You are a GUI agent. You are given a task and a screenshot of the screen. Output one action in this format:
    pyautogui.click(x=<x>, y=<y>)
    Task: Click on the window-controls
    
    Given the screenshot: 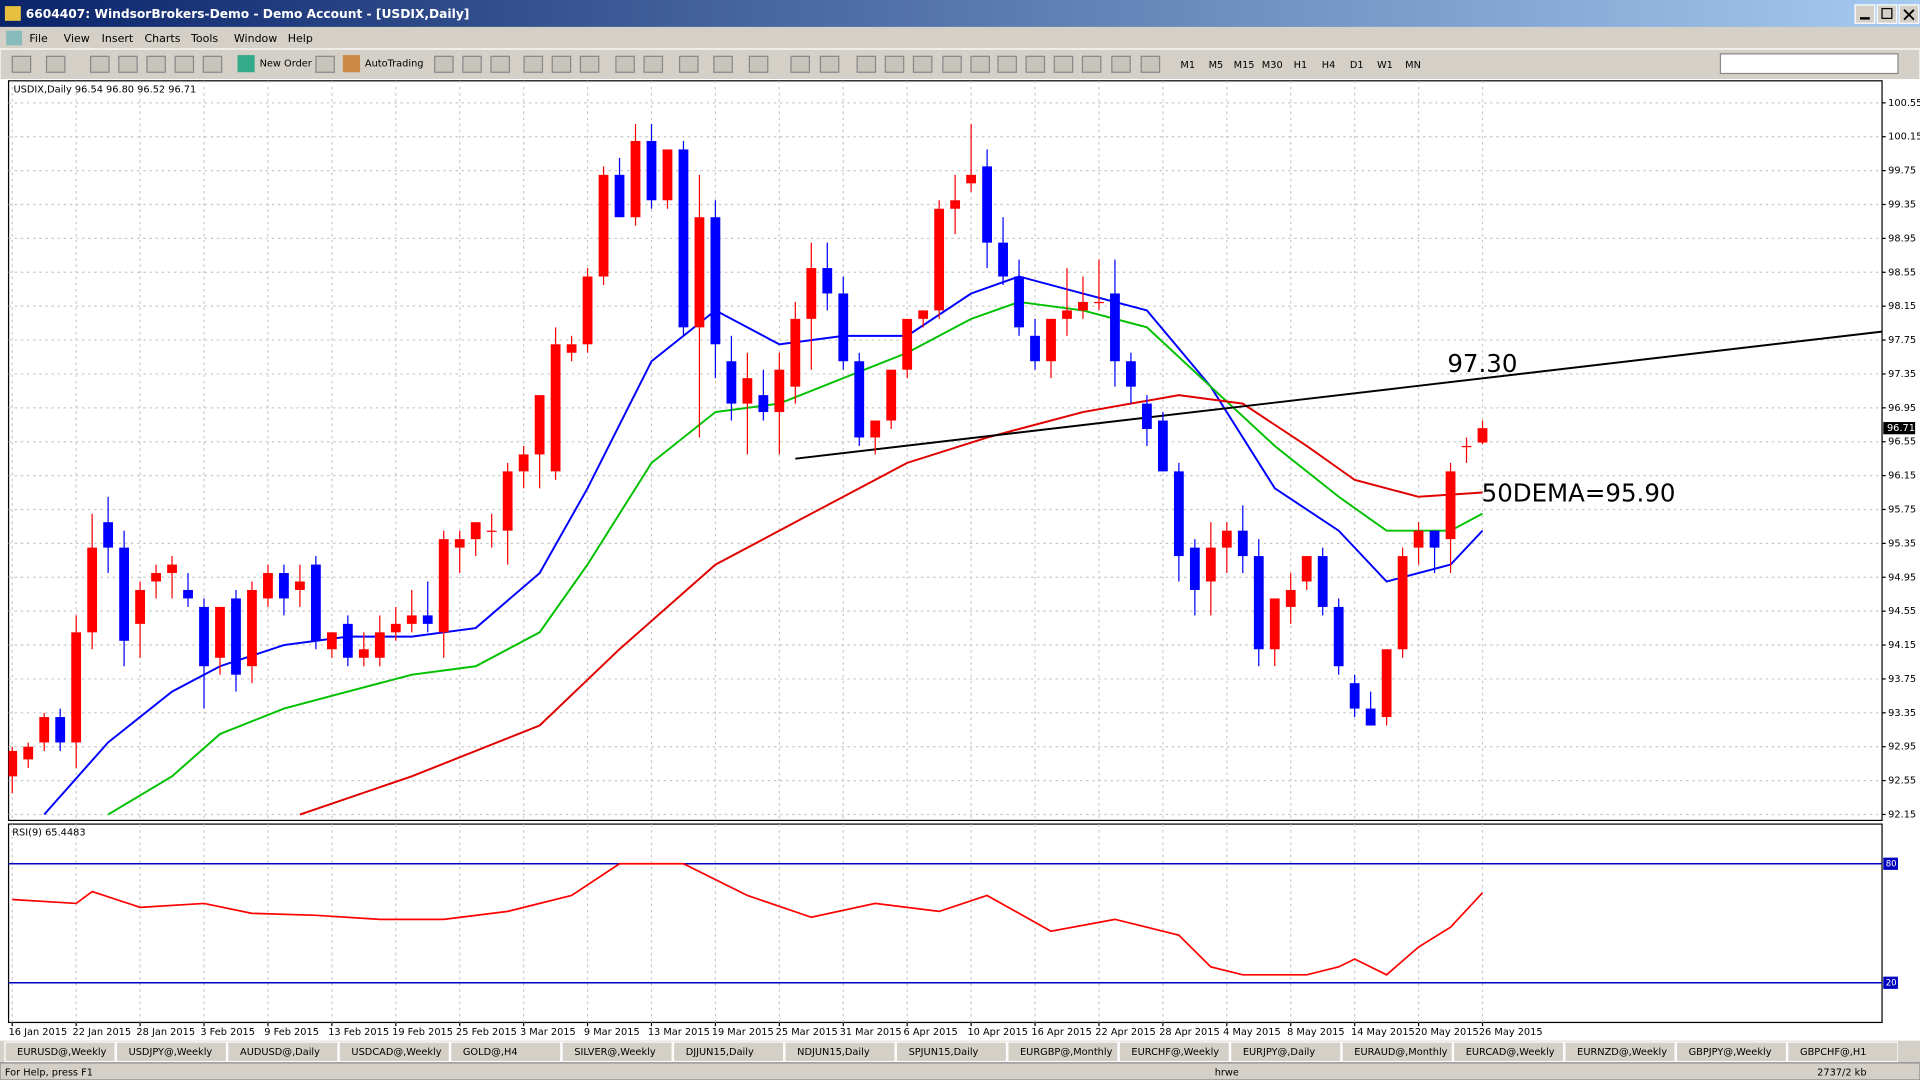 What is the action you would take?
    pyautogui.click(x=1887, y=14)
    